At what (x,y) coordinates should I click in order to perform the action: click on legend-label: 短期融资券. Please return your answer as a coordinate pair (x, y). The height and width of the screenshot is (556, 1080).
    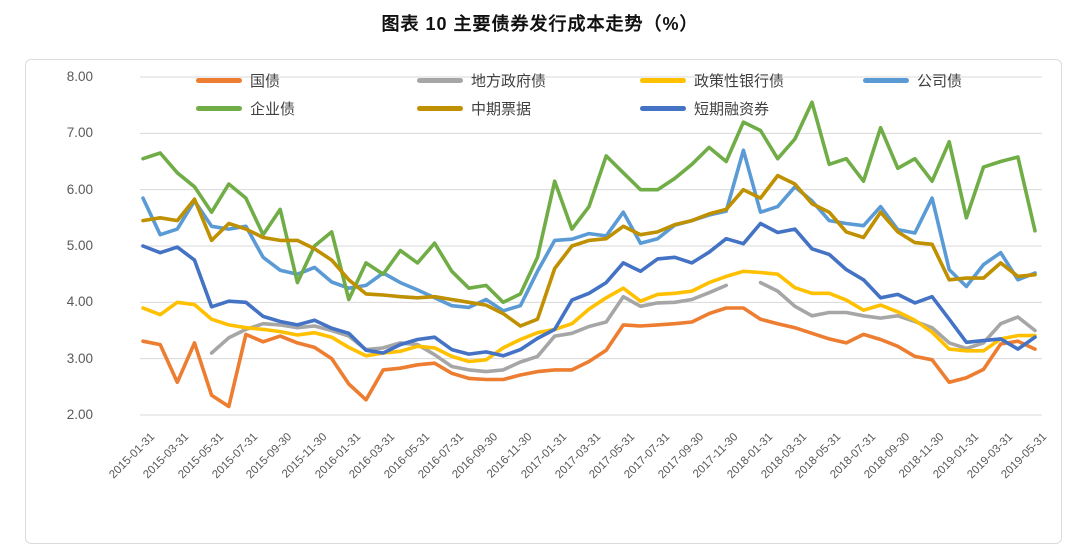
    Looking at the image, I should click on (732, 109).